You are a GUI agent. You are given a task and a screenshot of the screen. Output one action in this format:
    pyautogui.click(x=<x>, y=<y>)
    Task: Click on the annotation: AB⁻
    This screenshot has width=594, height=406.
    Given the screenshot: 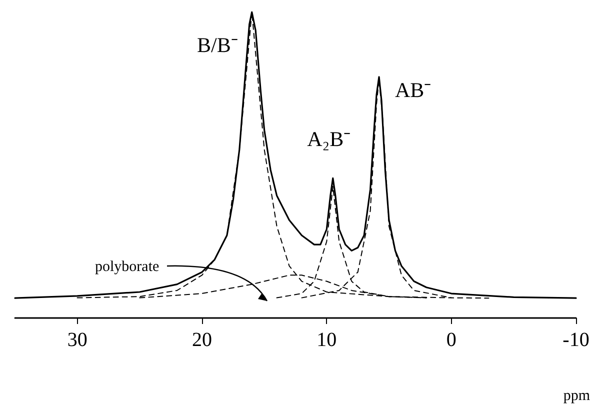 What is the action you would take?
    pyautogui.click(x=413, y=90)
    